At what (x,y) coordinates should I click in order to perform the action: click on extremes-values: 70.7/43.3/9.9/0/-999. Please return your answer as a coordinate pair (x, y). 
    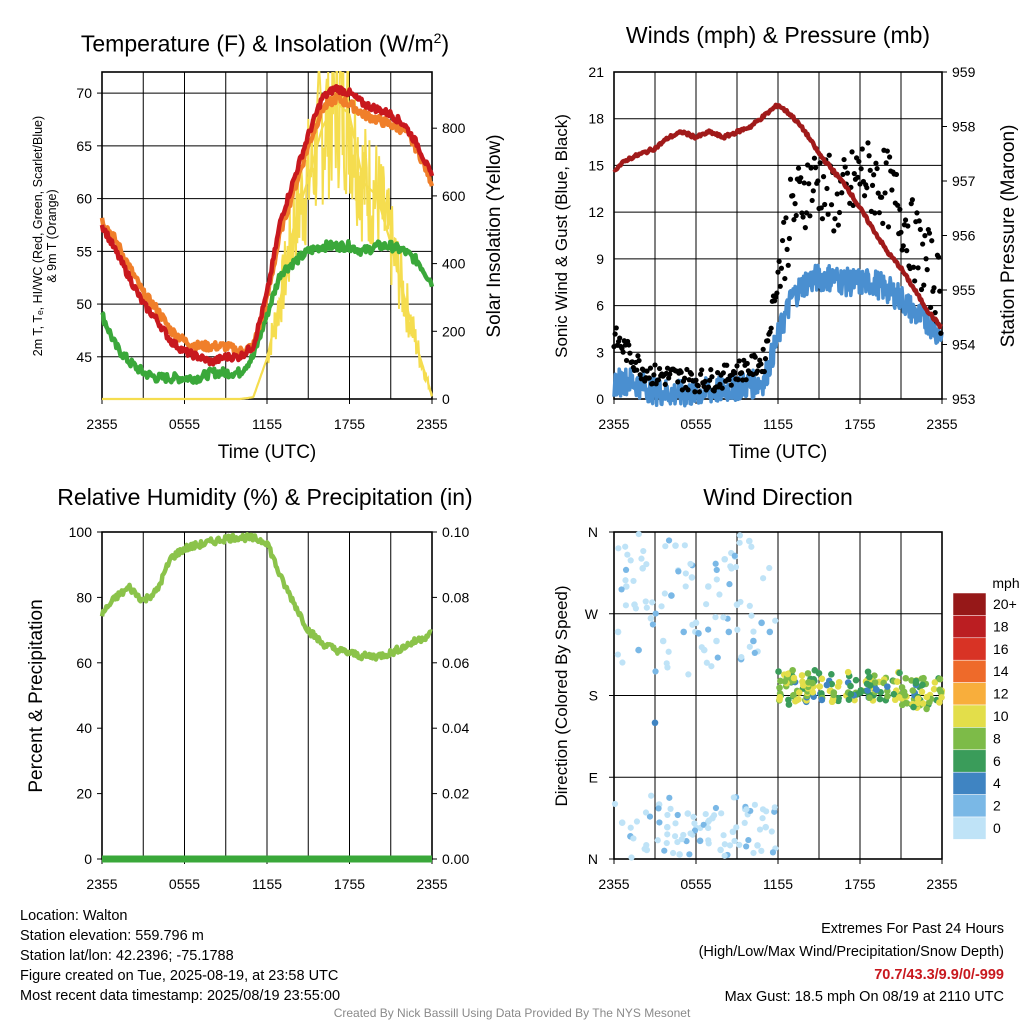
    Looking at the image, I should click on (939, 975).